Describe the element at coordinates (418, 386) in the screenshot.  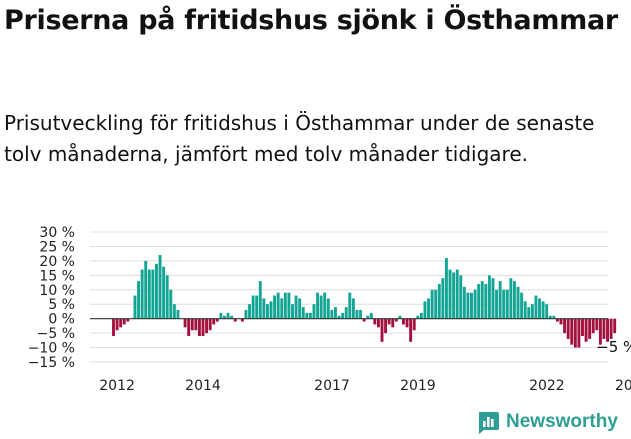
I see `x-tick-label: 2019` at that location.